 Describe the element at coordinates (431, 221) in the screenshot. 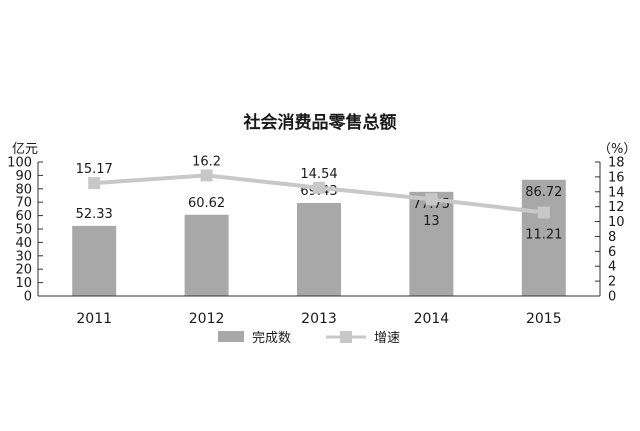

I see `line-data-label: 13` at that location.